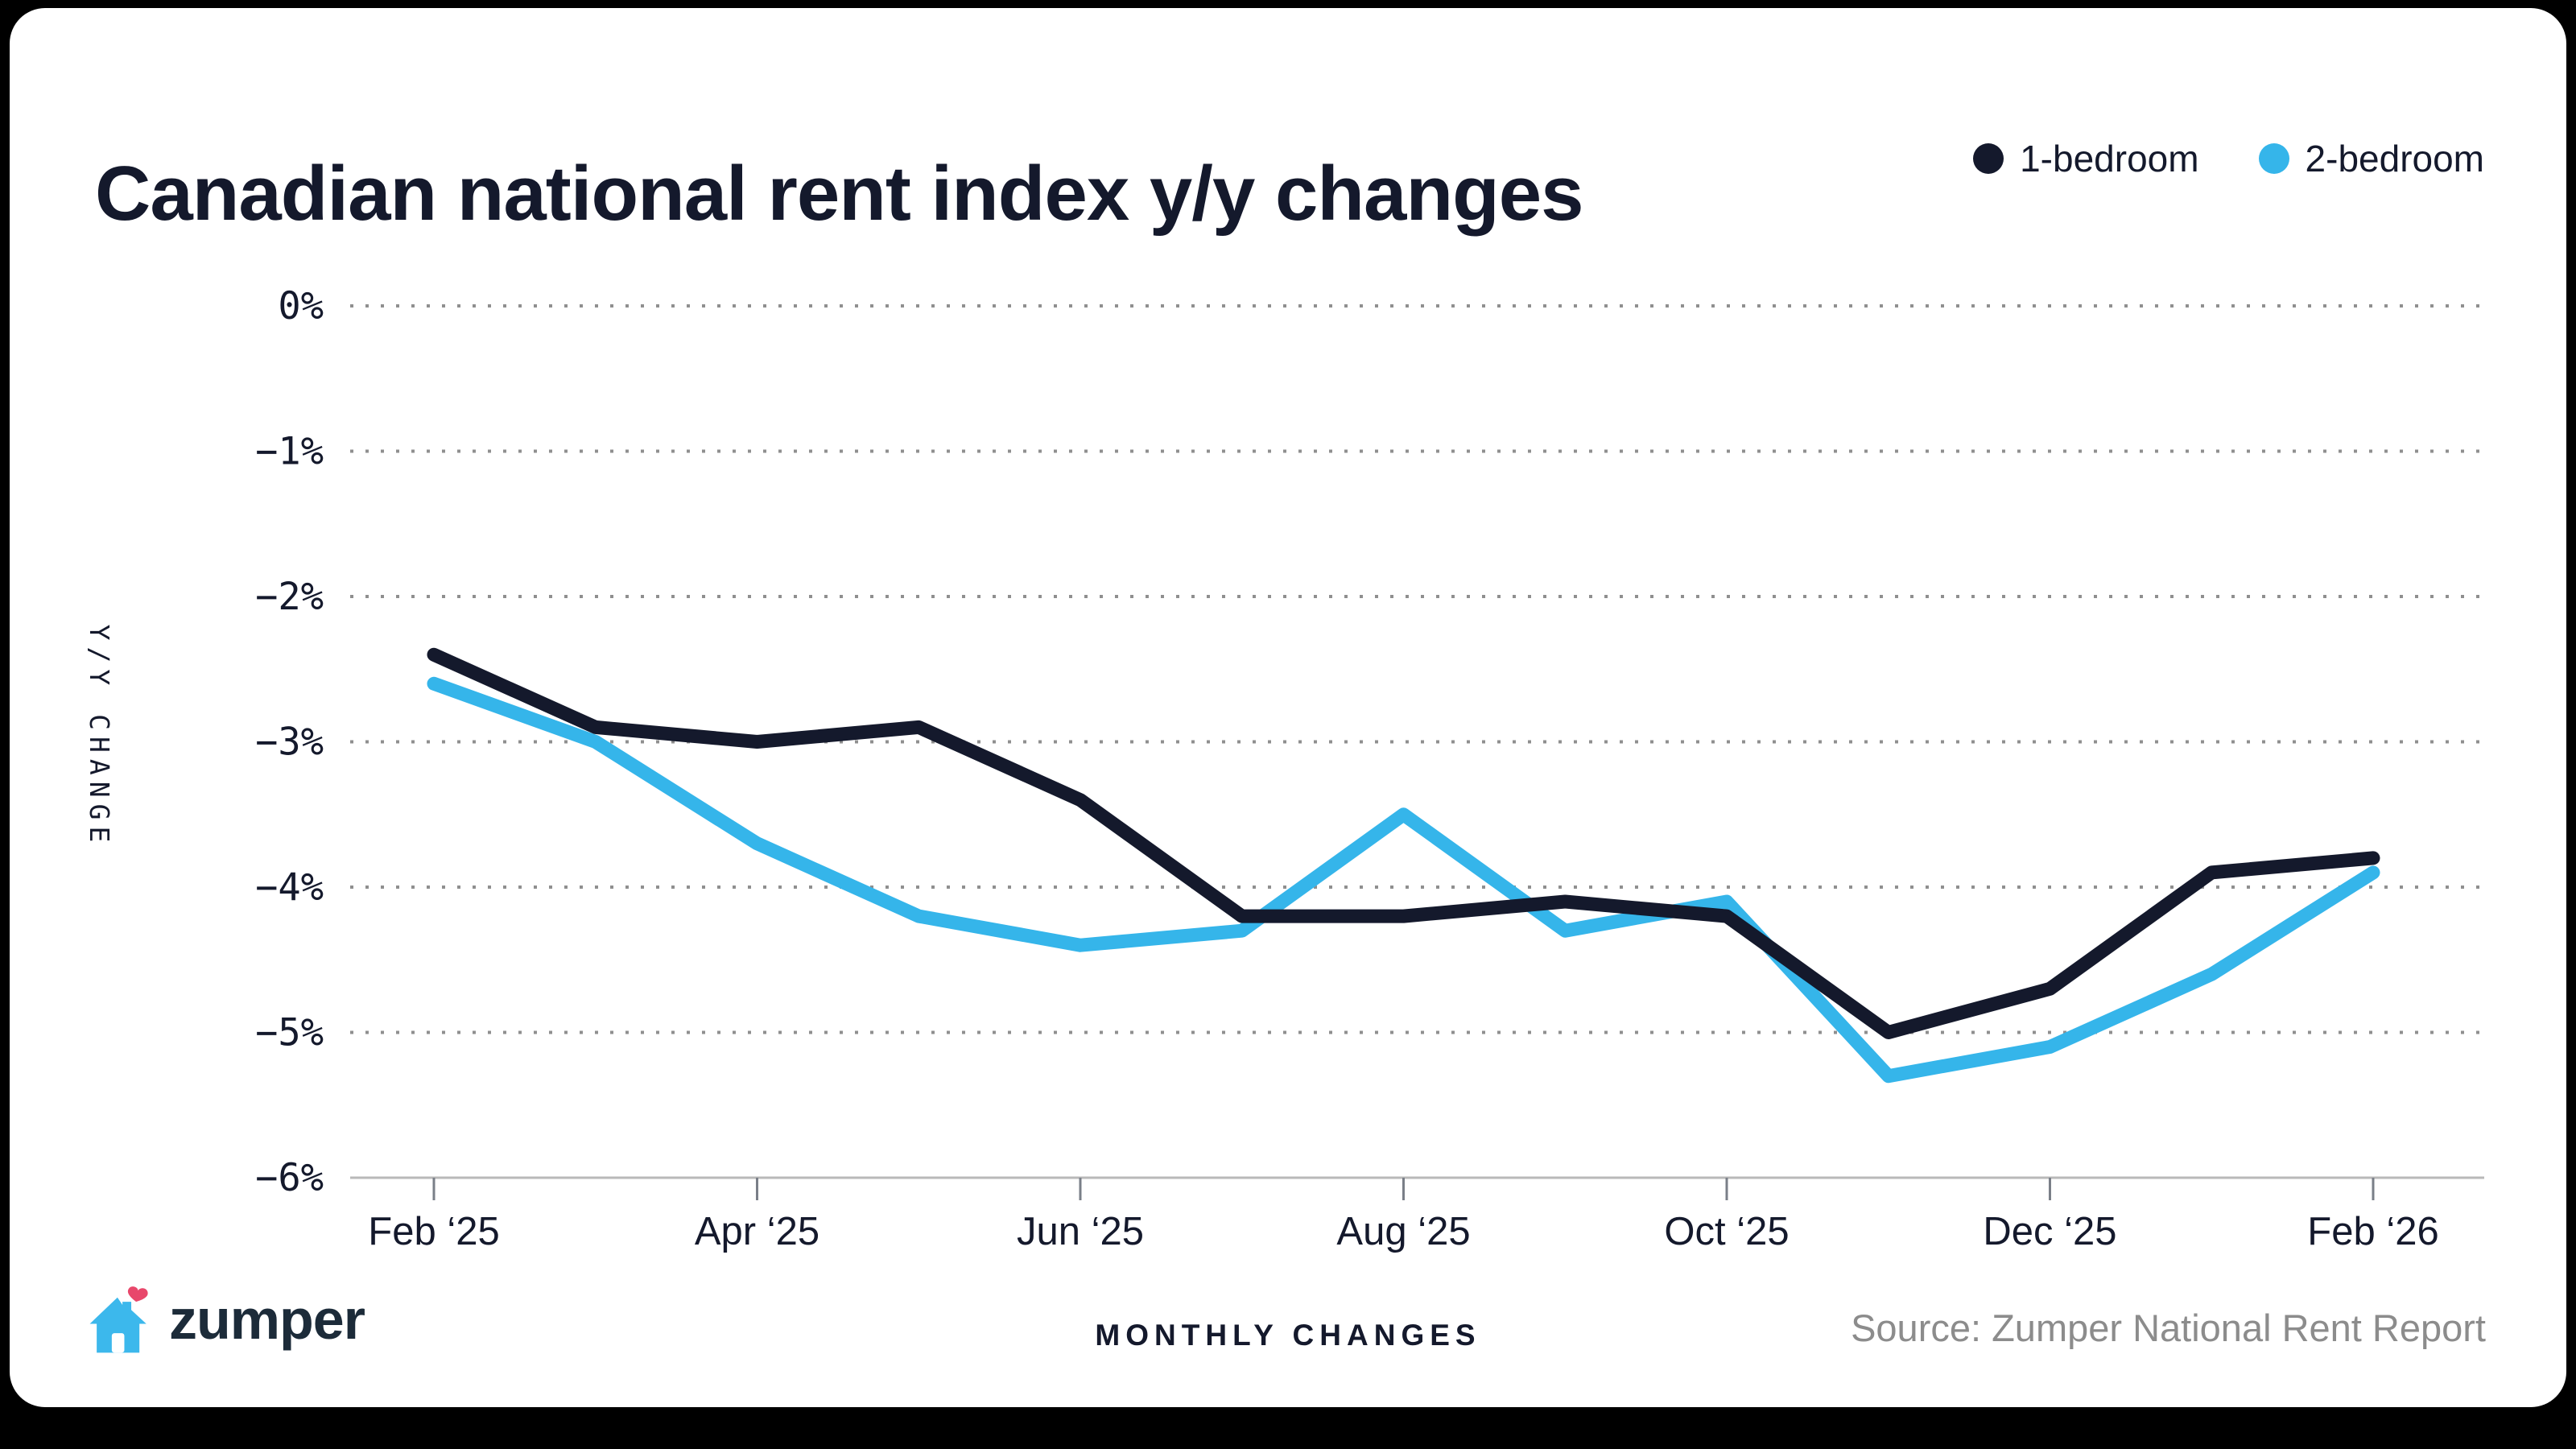  I want to click on x-tick-label: Oct ‘25, so click(1726, 1231).